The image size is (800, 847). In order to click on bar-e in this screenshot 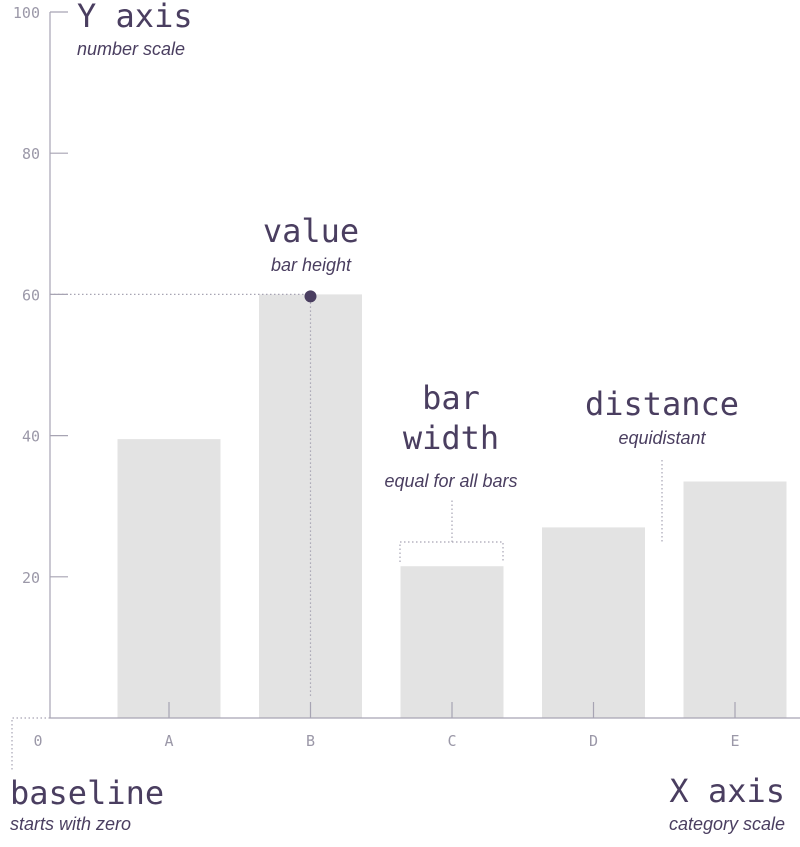, I will do `click(735, 599)`.